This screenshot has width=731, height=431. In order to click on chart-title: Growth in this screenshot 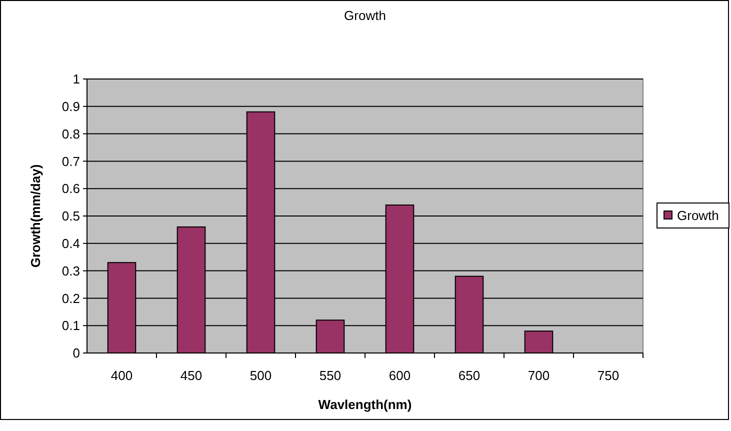, I will do `click(365, 15)`.